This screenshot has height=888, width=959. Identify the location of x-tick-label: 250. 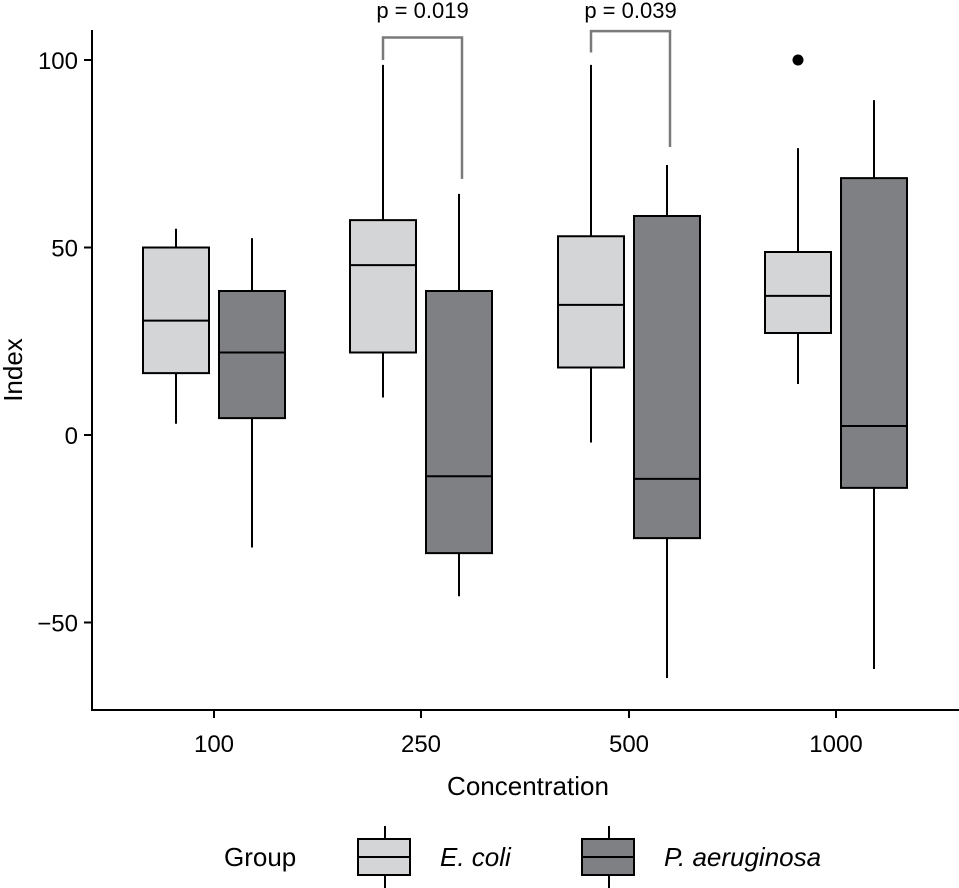
(421, 744).